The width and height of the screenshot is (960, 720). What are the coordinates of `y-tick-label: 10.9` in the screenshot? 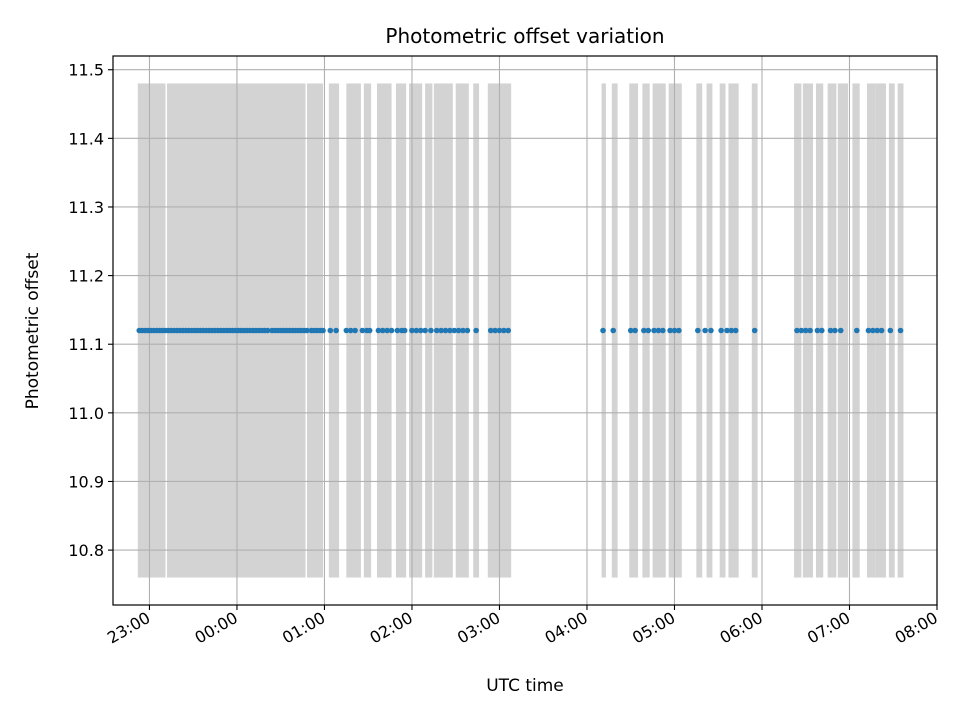 It's located at (86, 481).